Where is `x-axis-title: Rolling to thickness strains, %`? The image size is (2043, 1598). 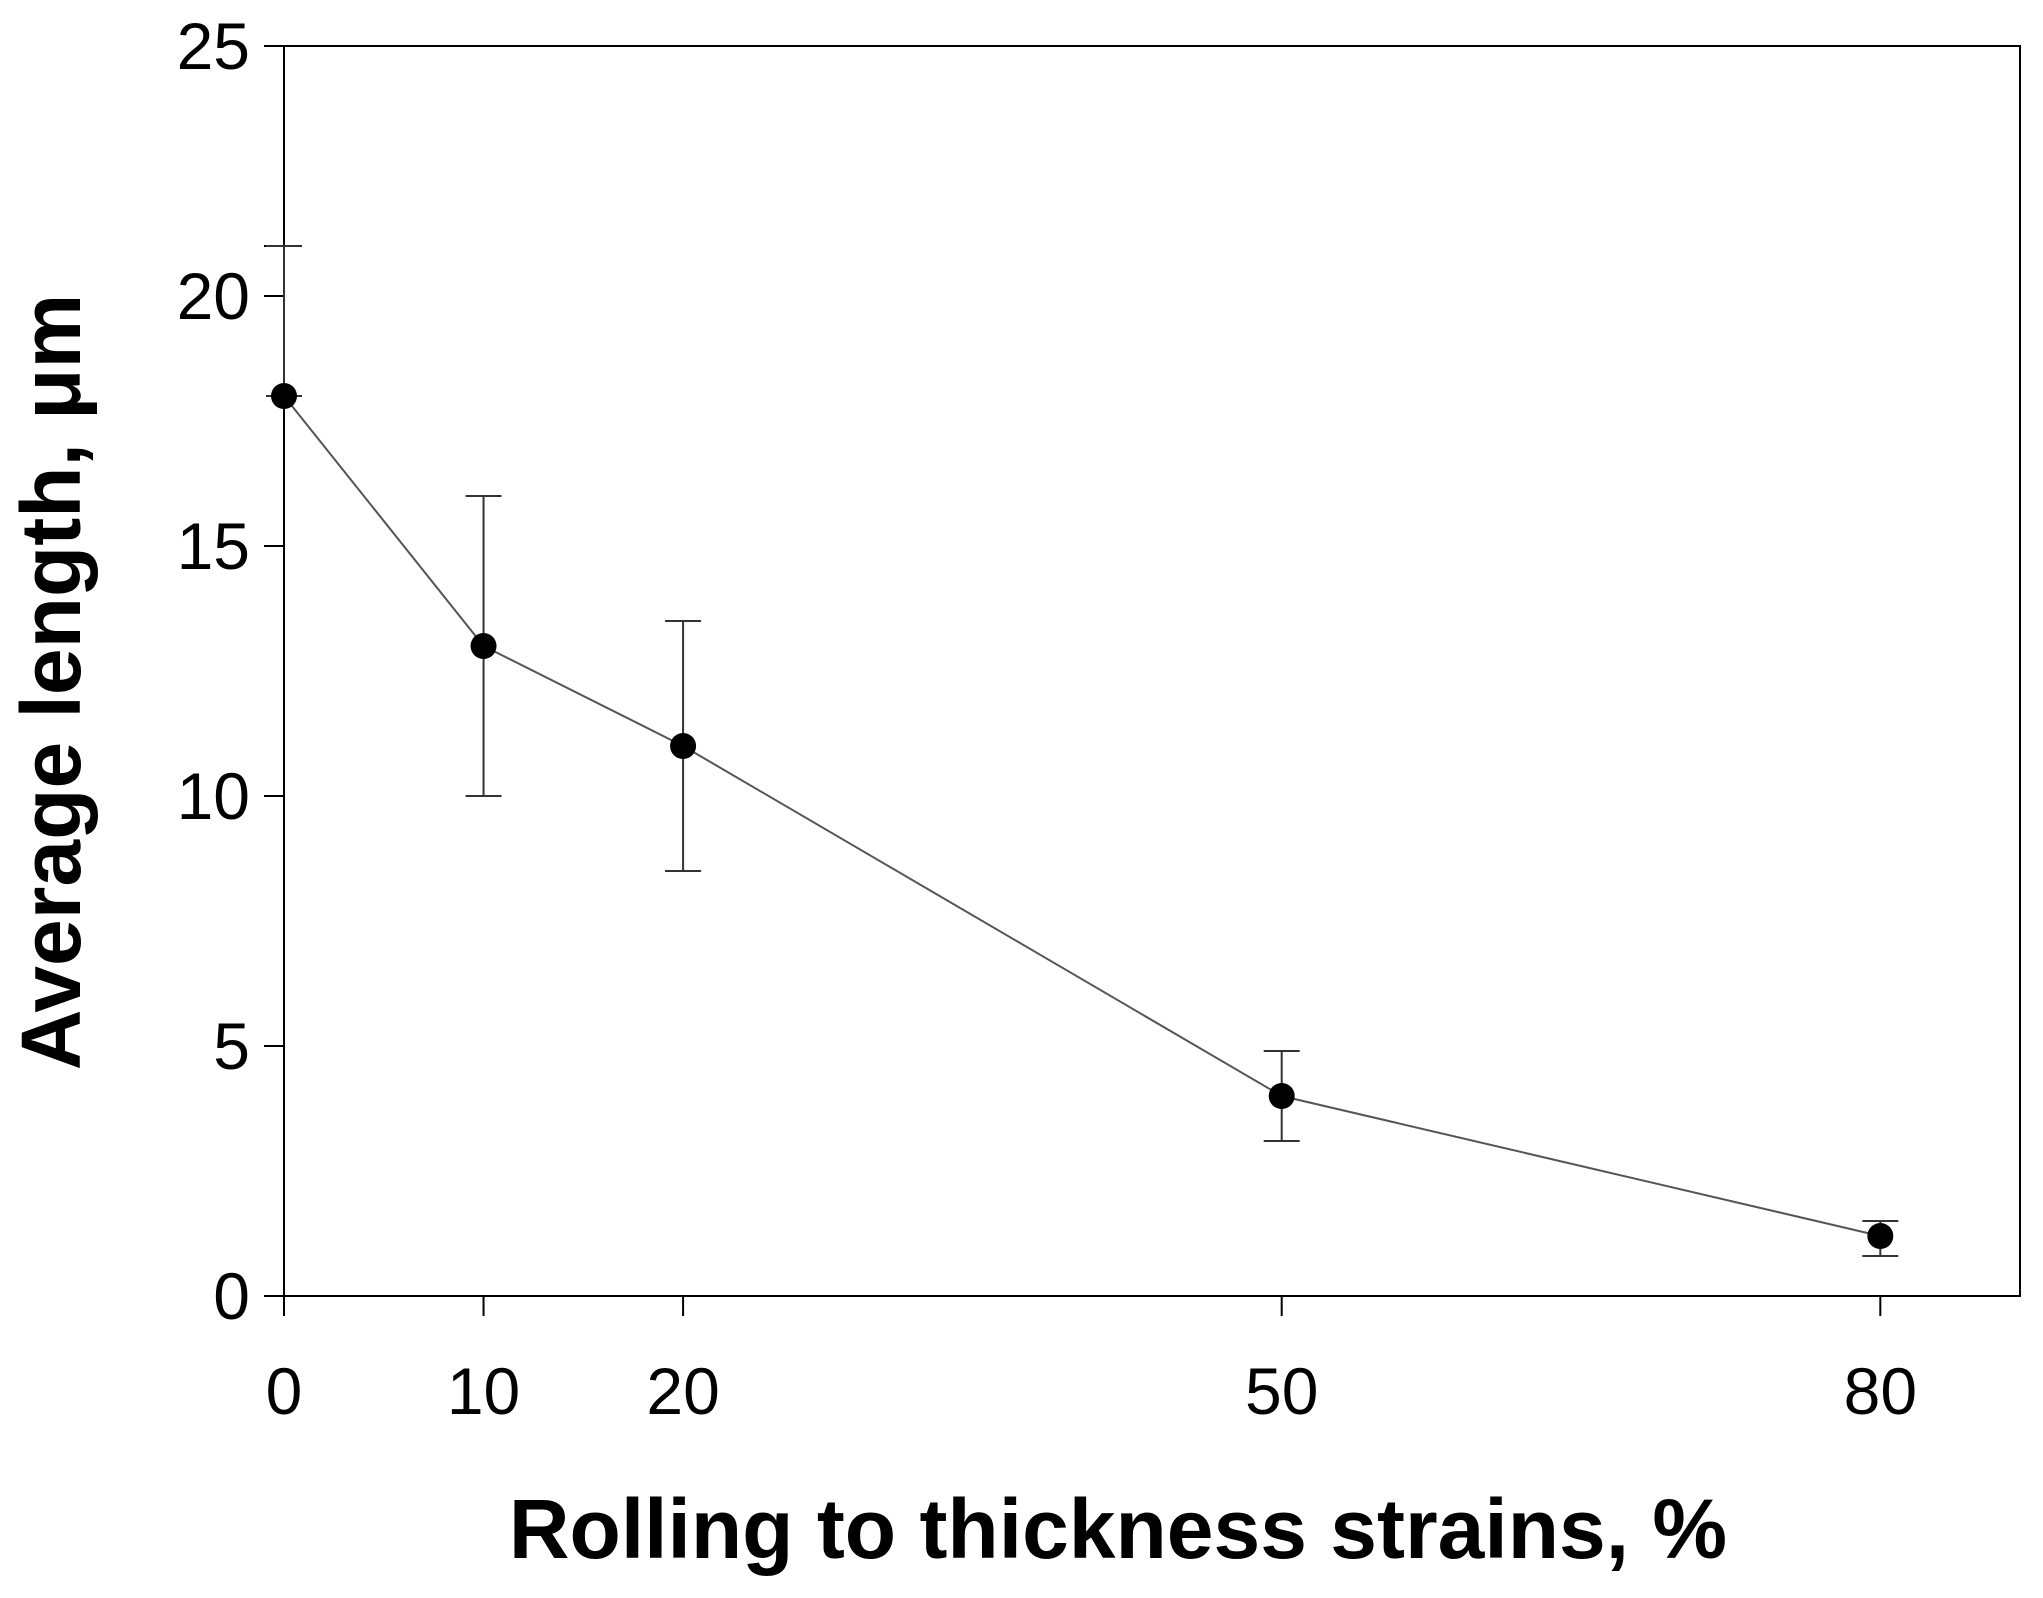 x-axis-title: Rolling to thickness strains, % is located at coordinates (1118, 1529).